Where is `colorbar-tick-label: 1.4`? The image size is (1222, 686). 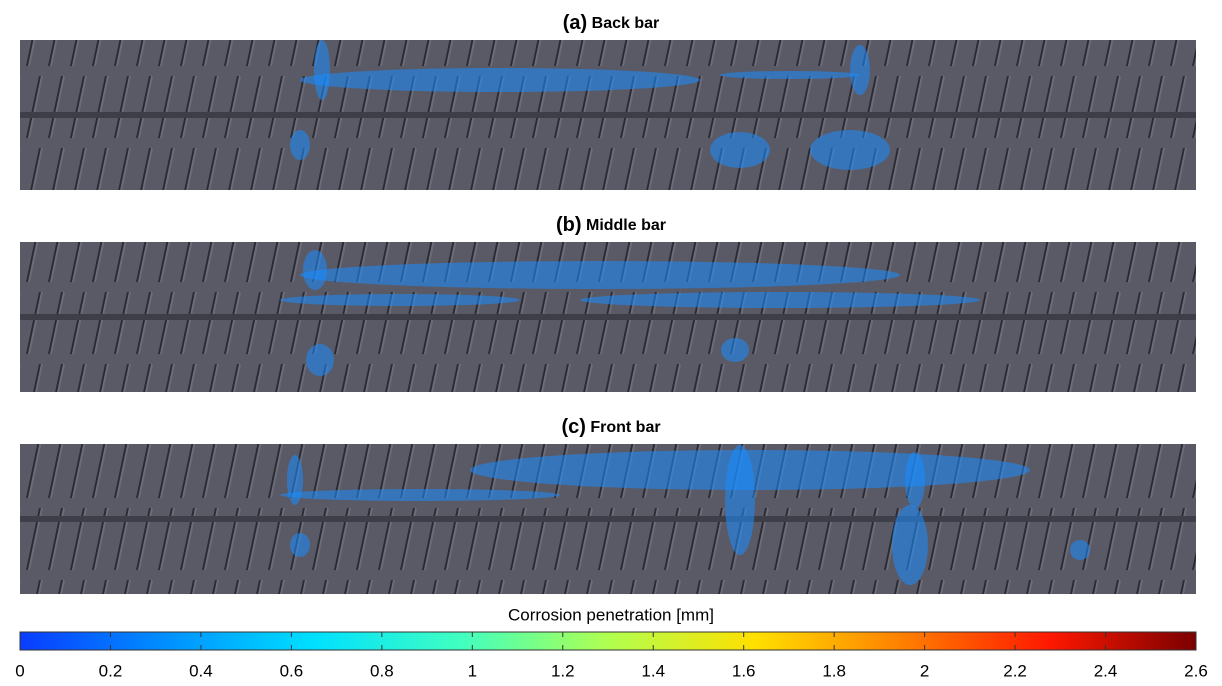
colorbar-tick-label: 1.4 is located at coordinates (653, 670).